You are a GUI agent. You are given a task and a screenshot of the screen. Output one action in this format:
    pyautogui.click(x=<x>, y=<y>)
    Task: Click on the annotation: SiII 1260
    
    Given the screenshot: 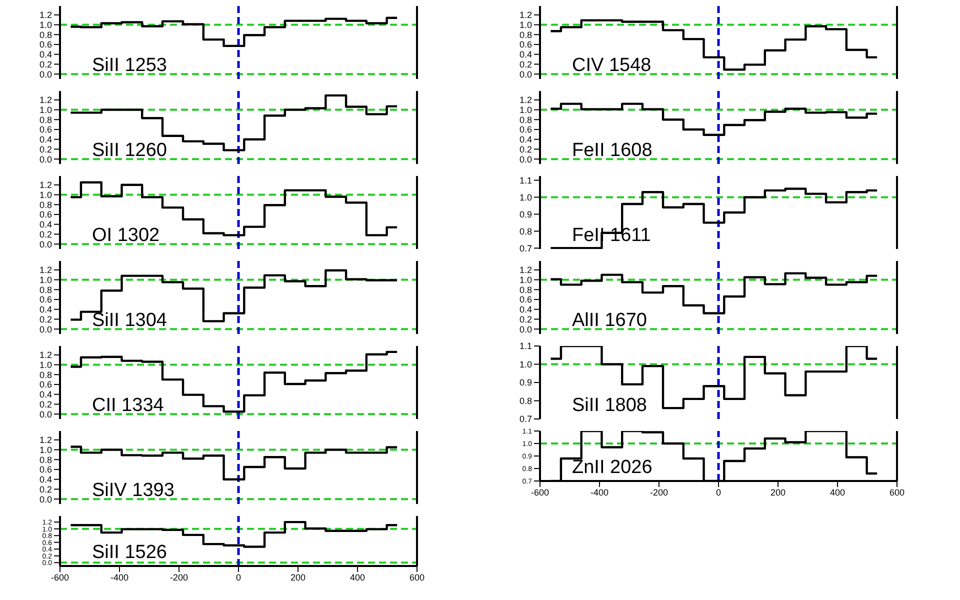 What is the action you would take?
    pyautogui.click(x=129, y=151)
    